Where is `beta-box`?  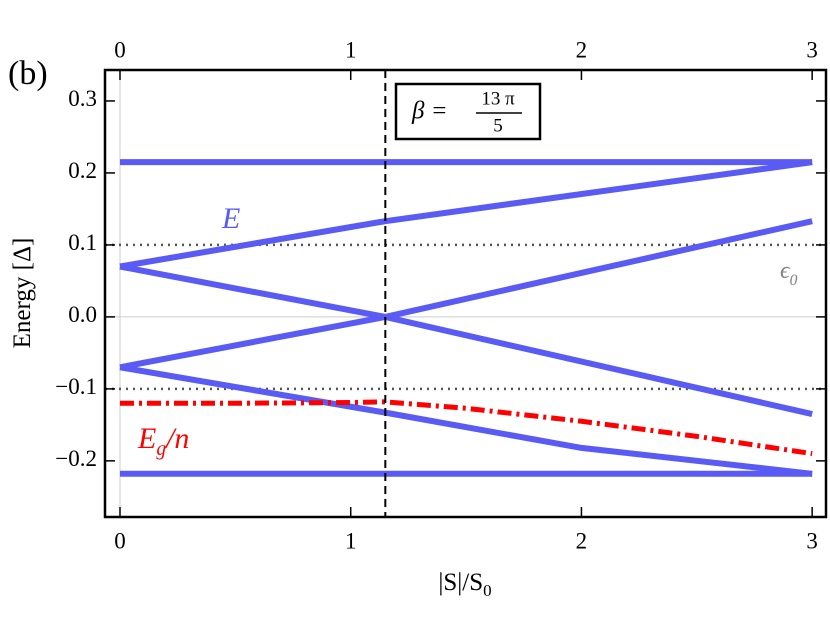 beta-box is located at coordinates (468, 111).